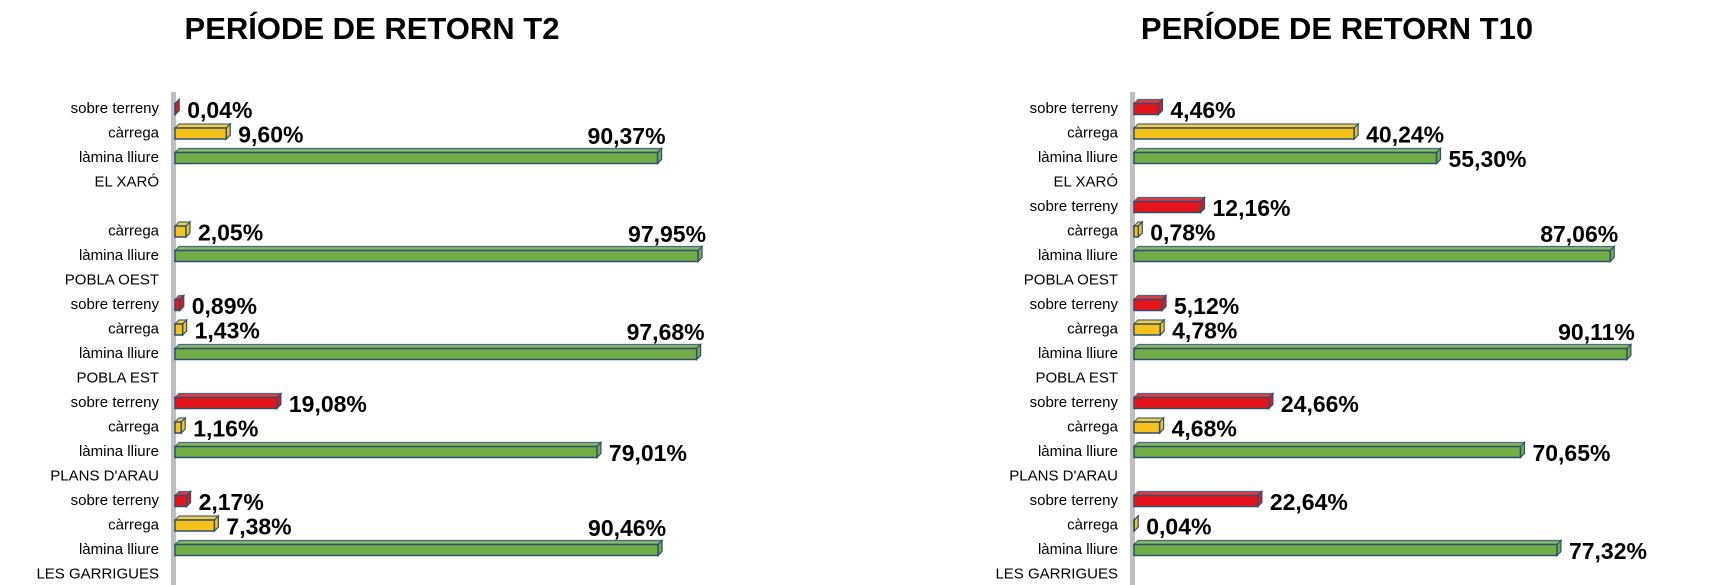  Describe the element at coordinates (1204, 331) in the screenshot. I see `value-label: 4,78%` at that location.